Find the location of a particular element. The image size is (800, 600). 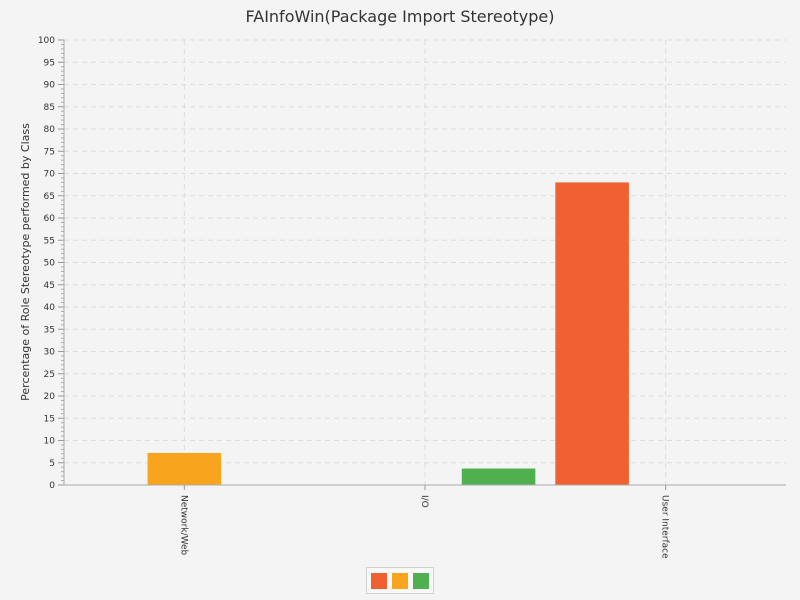

y-tick-label: 65 is located at coordinates (49, 197).